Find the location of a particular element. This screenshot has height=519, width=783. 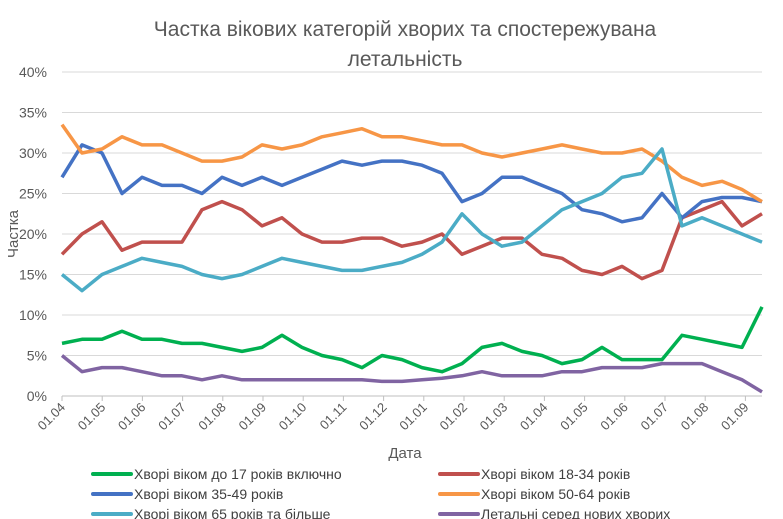

y-tick-label: 0% is located at coordinates (37, 396).